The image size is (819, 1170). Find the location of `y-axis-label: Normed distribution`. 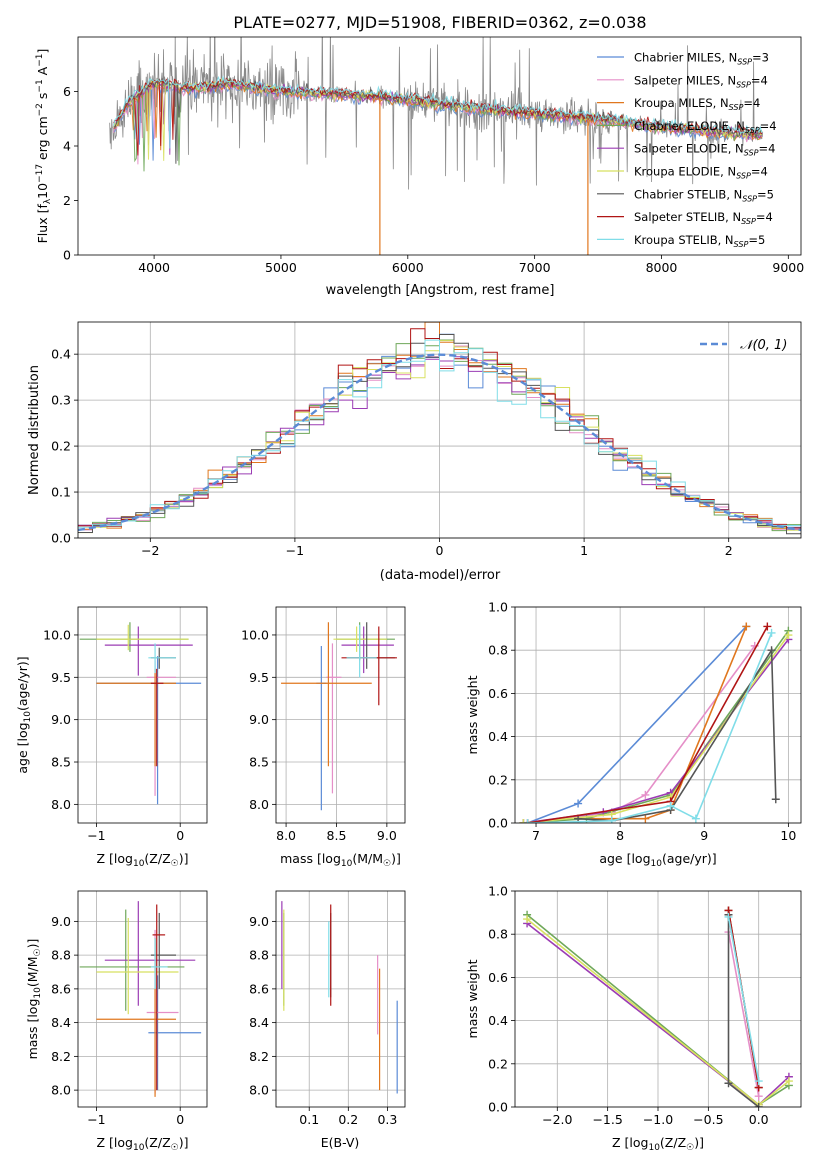

y-axis-label: Normed distribution is located at coordinates (34, 430).